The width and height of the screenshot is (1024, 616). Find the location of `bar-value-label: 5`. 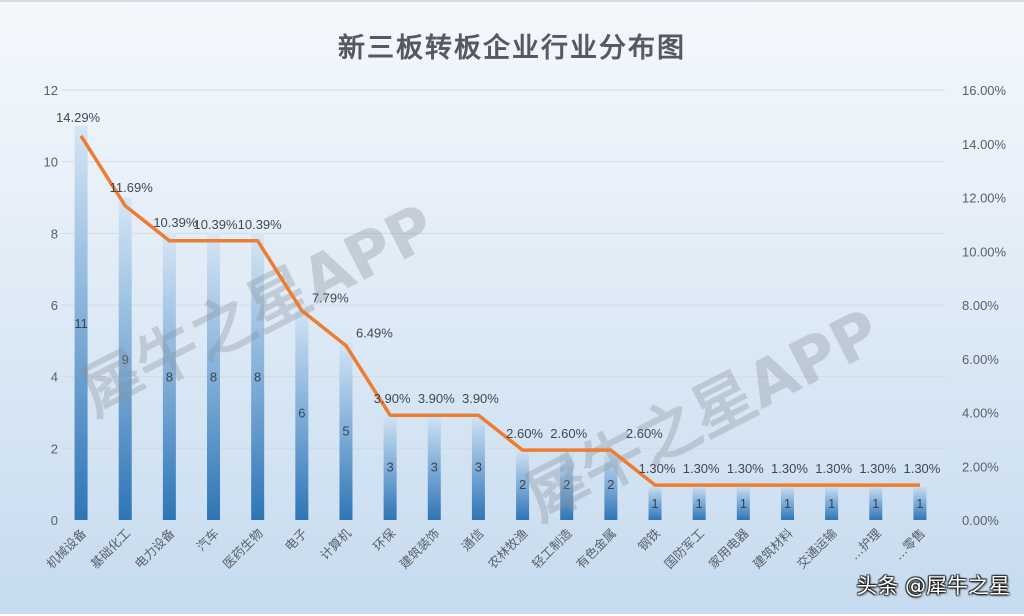

bar-value-label: 5 is located at coordinates (345, 430).